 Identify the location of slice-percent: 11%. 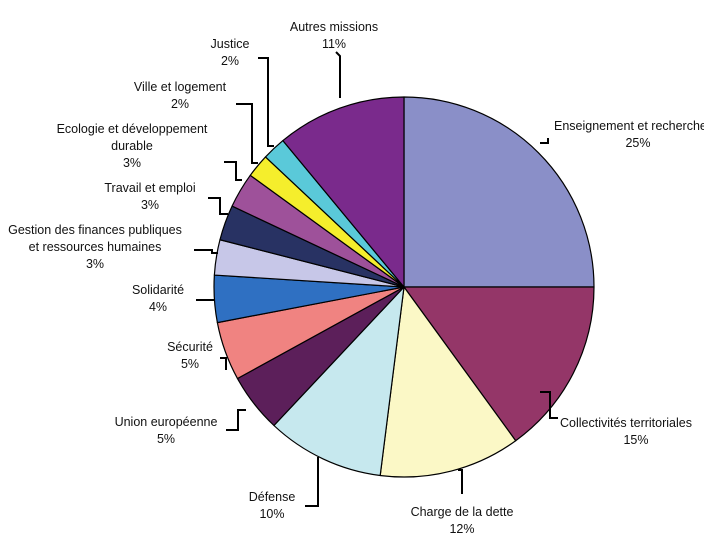
(334, 44).